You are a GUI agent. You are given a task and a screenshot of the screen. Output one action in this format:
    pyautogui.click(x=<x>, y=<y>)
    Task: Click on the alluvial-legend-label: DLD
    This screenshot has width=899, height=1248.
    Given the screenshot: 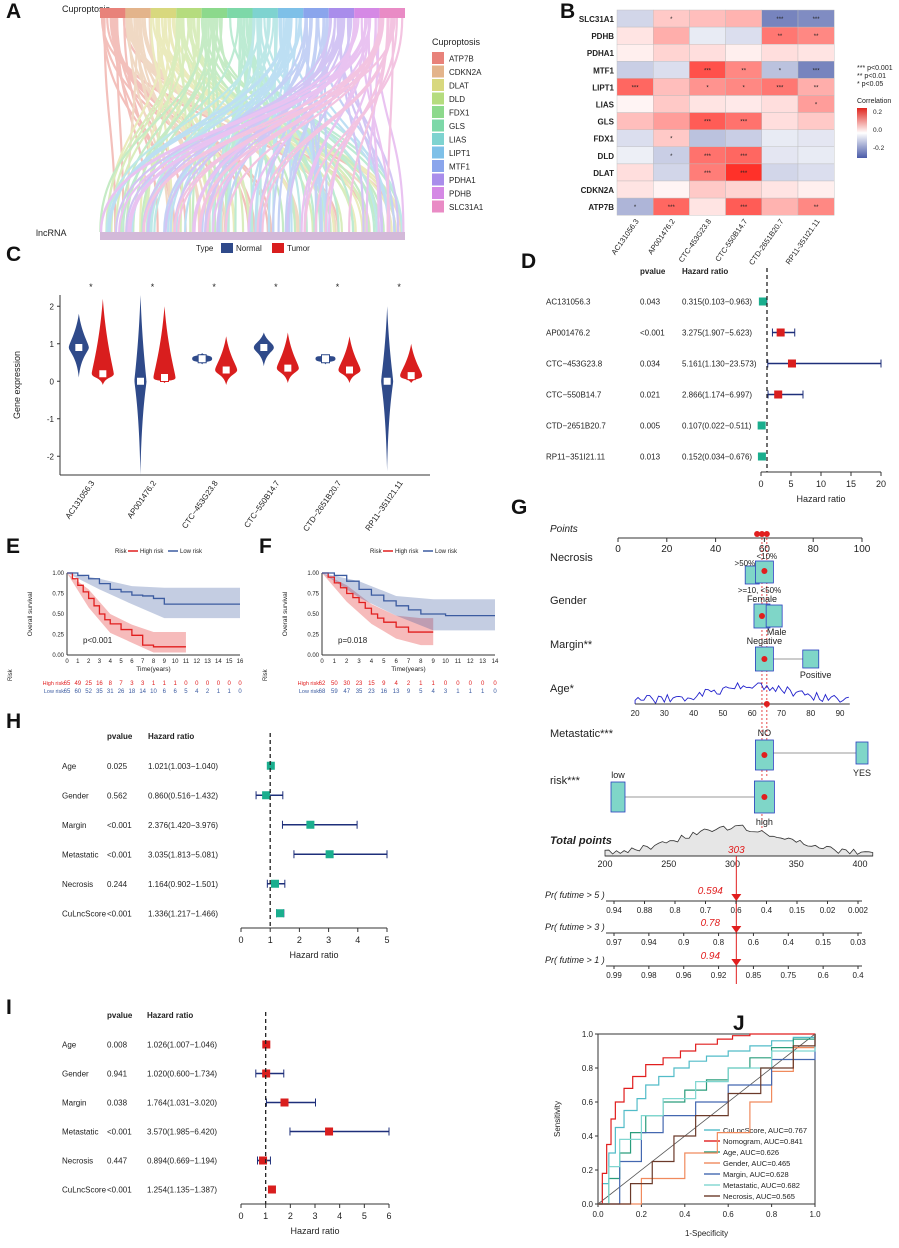 What is the action you would take?
    pyautogui.click(x=457, y=99)
    